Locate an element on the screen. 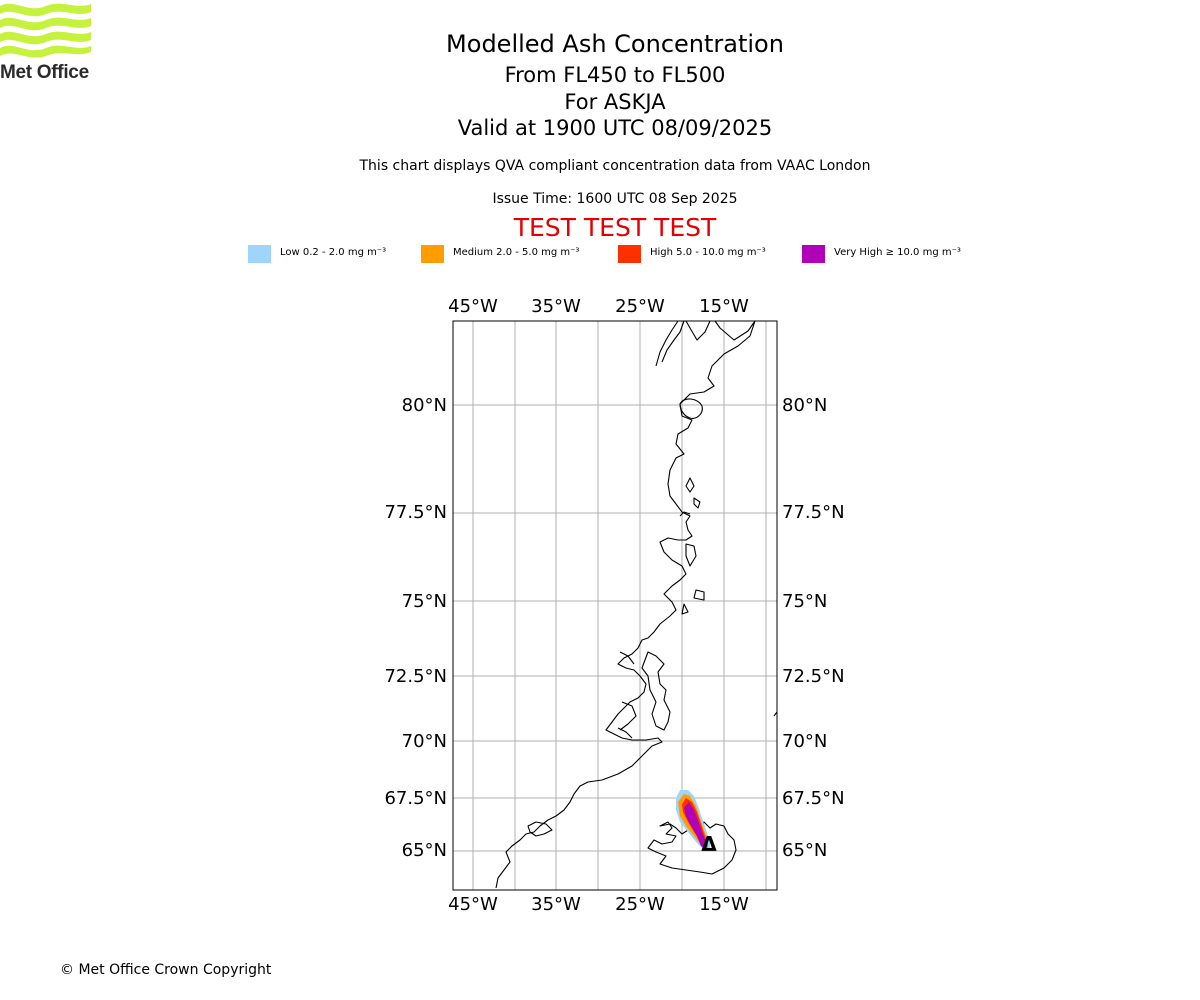 The height and width of the screenshot is (1000, 1200). test-banner: TEST TEST TEST is located at coordinates (615, 227).